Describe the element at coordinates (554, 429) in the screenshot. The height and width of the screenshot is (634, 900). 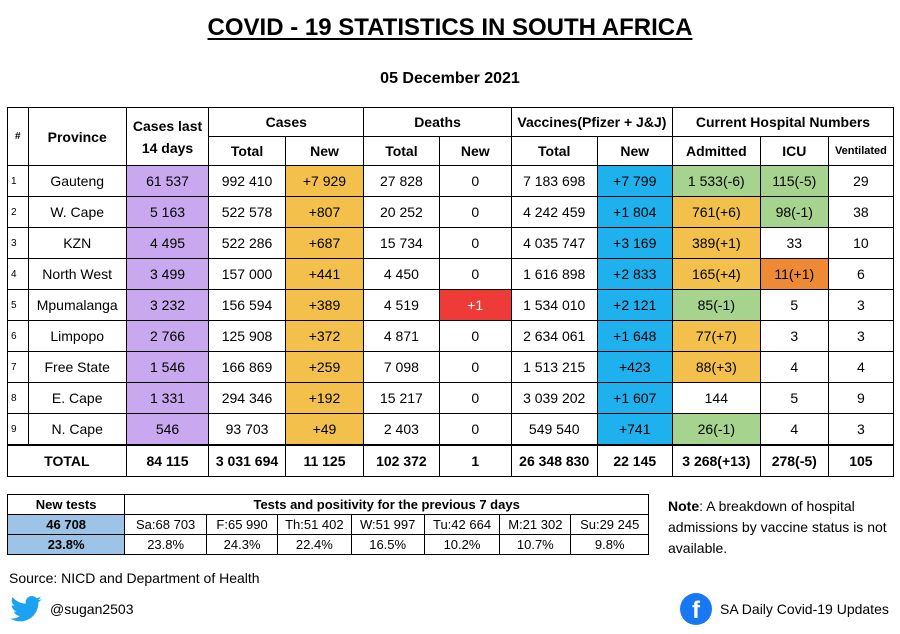
I see `cell-vacc-total: 549 540` at that location.